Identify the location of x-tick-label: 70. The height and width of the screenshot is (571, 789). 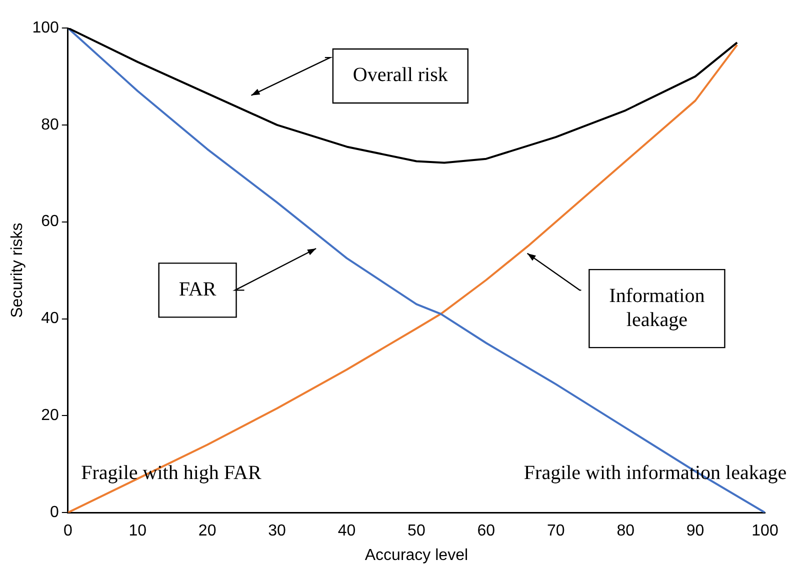
(555, 531).